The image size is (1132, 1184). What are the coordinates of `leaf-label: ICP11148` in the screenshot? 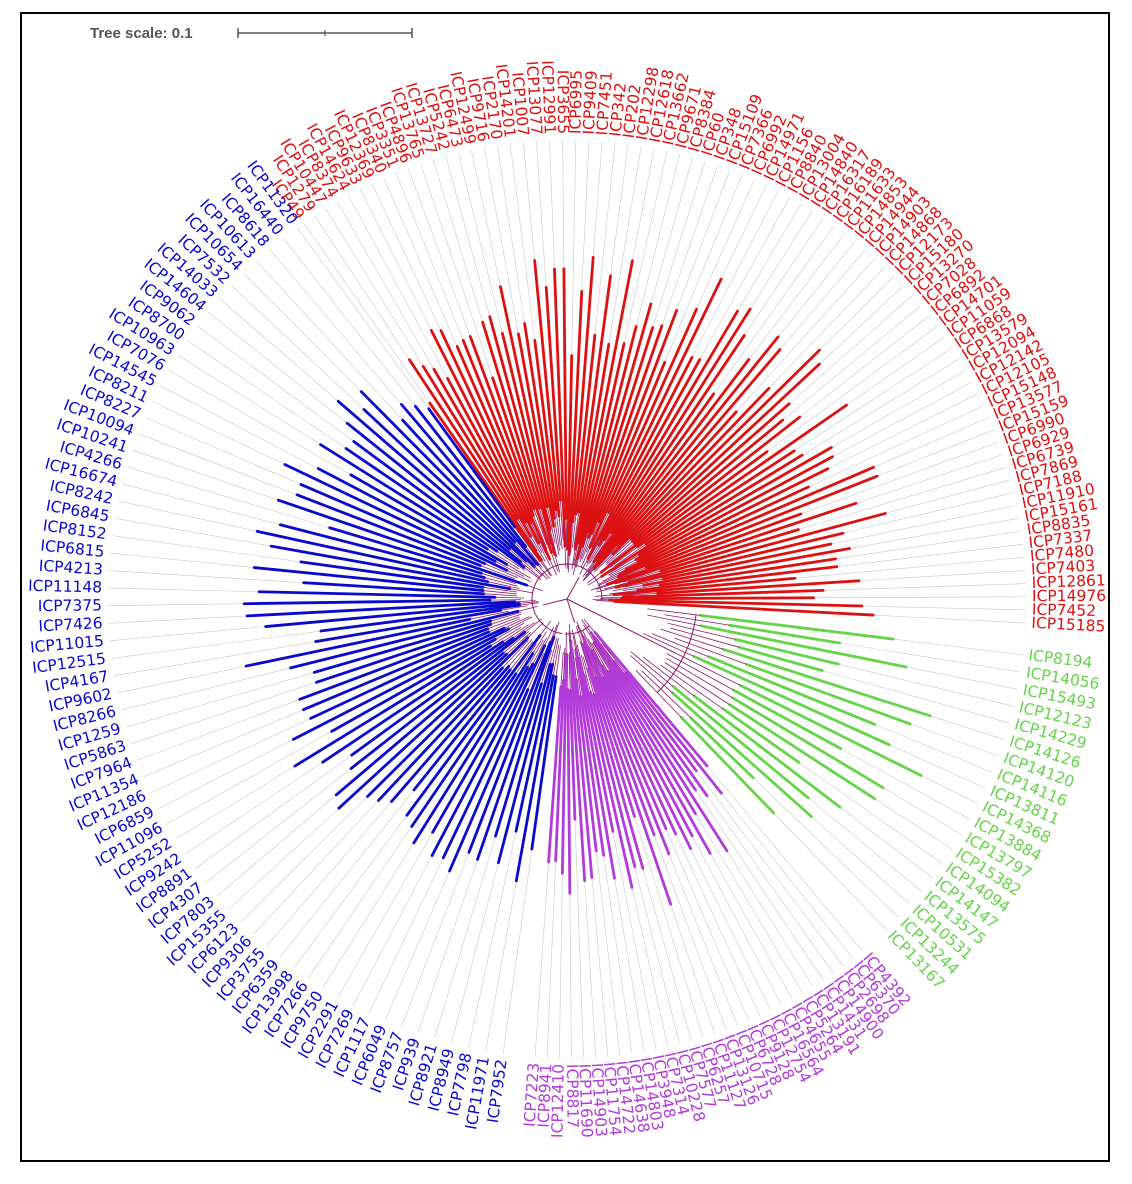 It's located at (65, 587).